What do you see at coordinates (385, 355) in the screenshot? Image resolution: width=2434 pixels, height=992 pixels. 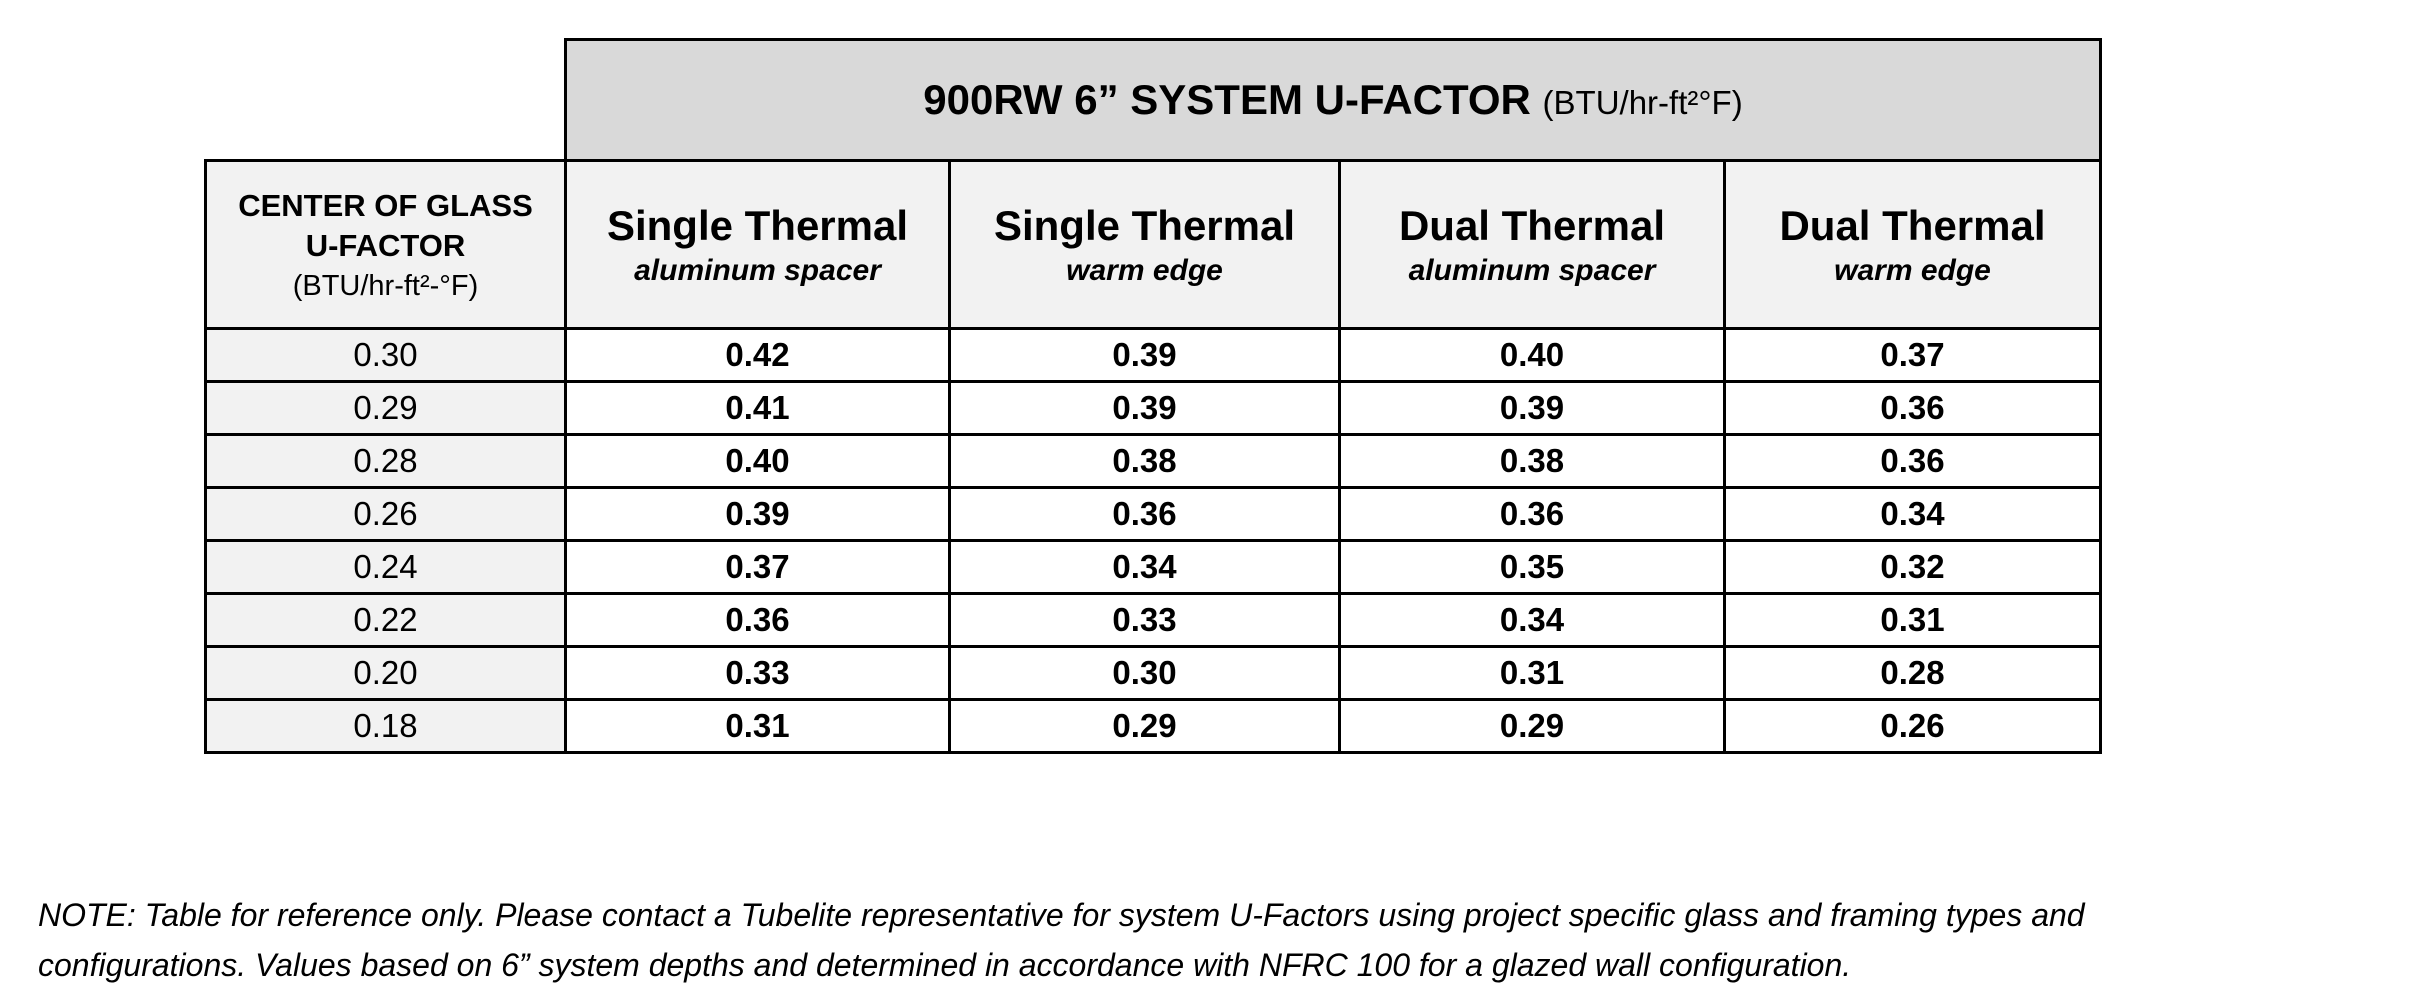 I see `glass-u-factor: 0.30` at bounding box center [385, 355].